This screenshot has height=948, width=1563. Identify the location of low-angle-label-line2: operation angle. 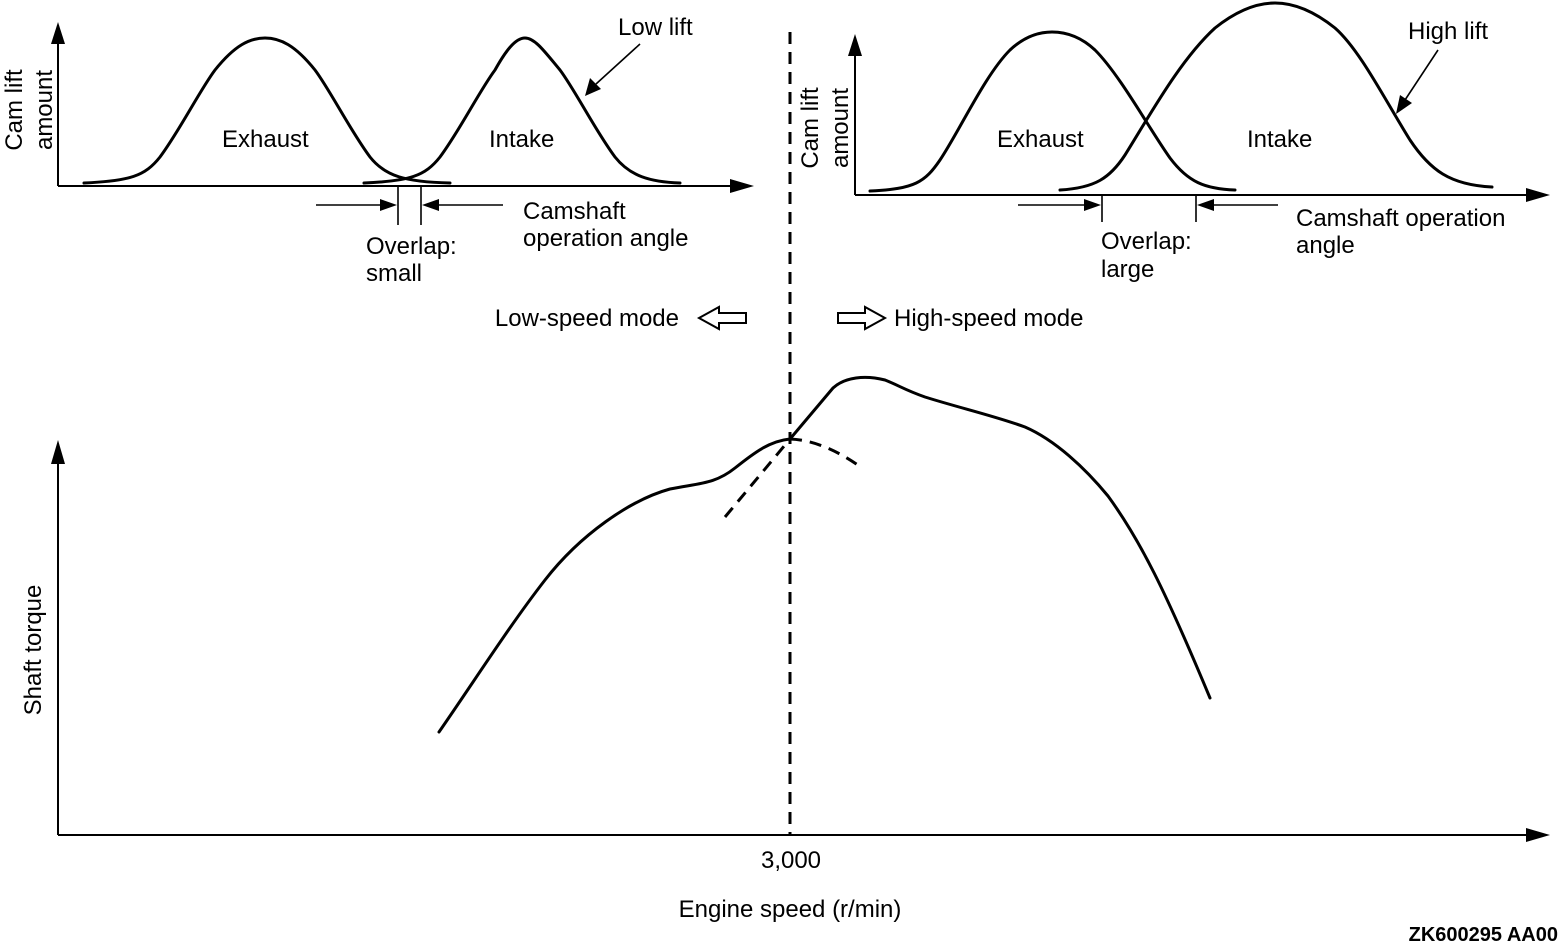
(605, 238).